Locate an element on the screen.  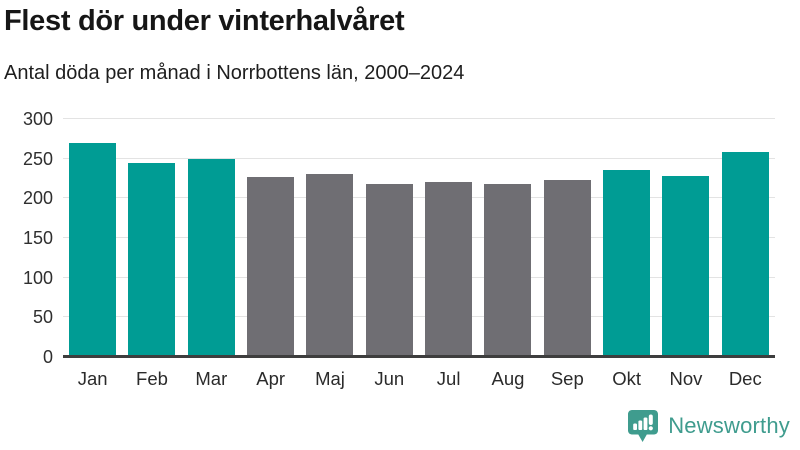
x-axis-labels: Jan Feb Mar Apr Maj Jun Jul Aug Sep Okt Nov Dec is located at coordinates (419, 379).